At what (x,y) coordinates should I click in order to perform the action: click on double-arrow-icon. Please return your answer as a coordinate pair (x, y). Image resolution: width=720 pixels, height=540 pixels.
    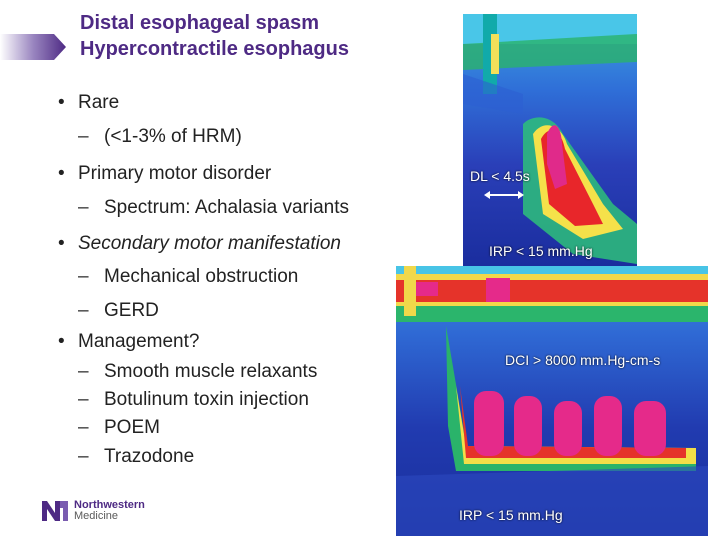
    Looking at the image, I should click on (504, 195).